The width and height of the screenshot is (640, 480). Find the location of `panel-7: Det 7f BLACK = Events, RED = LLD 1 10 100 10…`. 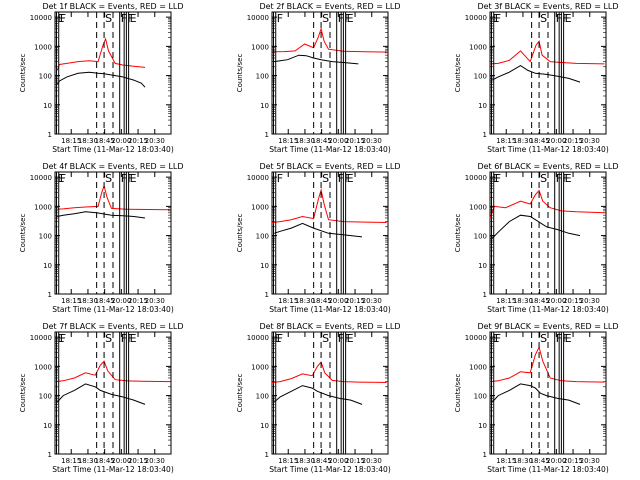

panel-7: Det 7f BLACK = Events, RED = LLD 1 10 100 10… is located at coordinates (101, 398).